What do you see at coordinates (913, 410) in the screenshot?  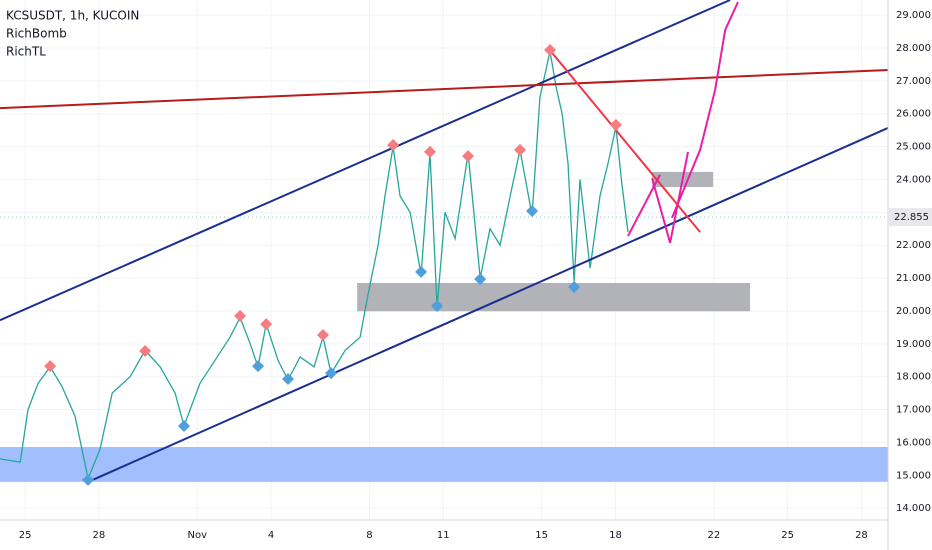 I see `y-tick-label: 17.000` at bounding box center [913, 410].